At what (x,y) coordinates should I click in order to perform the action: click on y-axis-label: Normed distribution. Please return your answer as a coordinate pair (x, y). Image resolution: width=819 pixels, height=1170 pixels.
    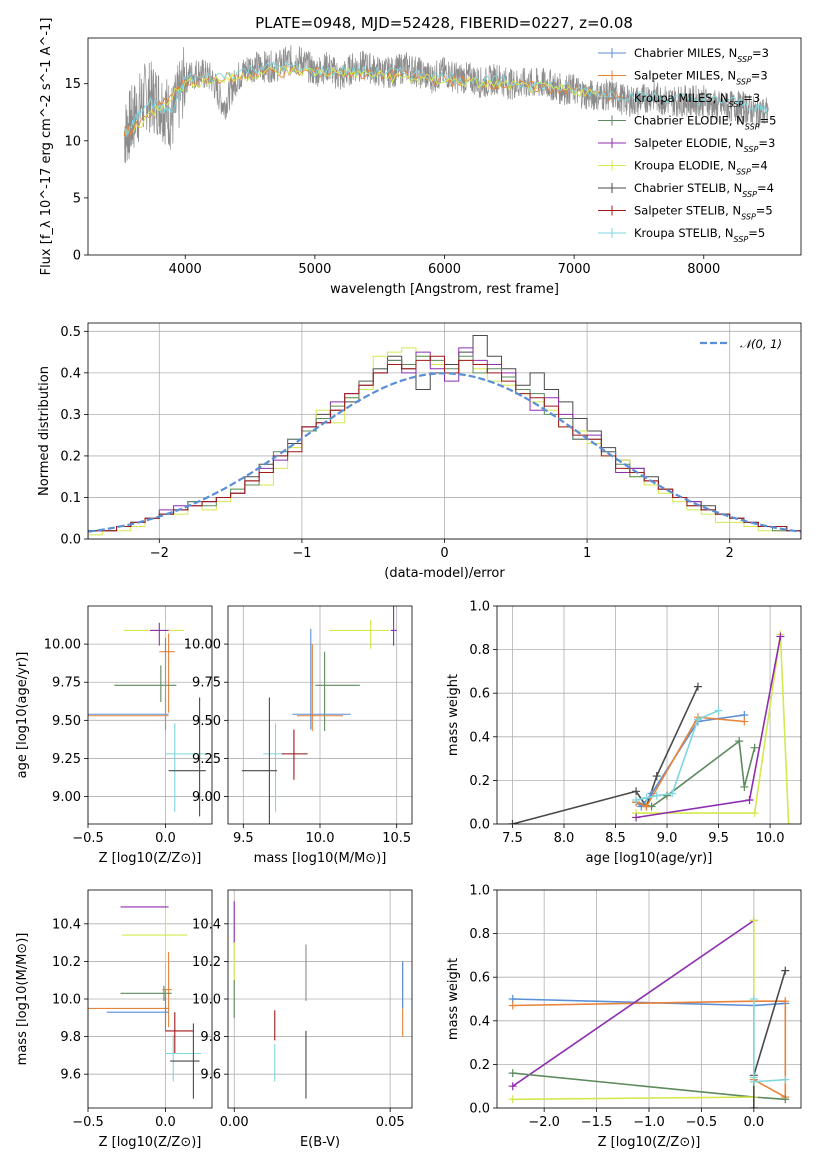
    Looking at the image, I should click on (44, 431).